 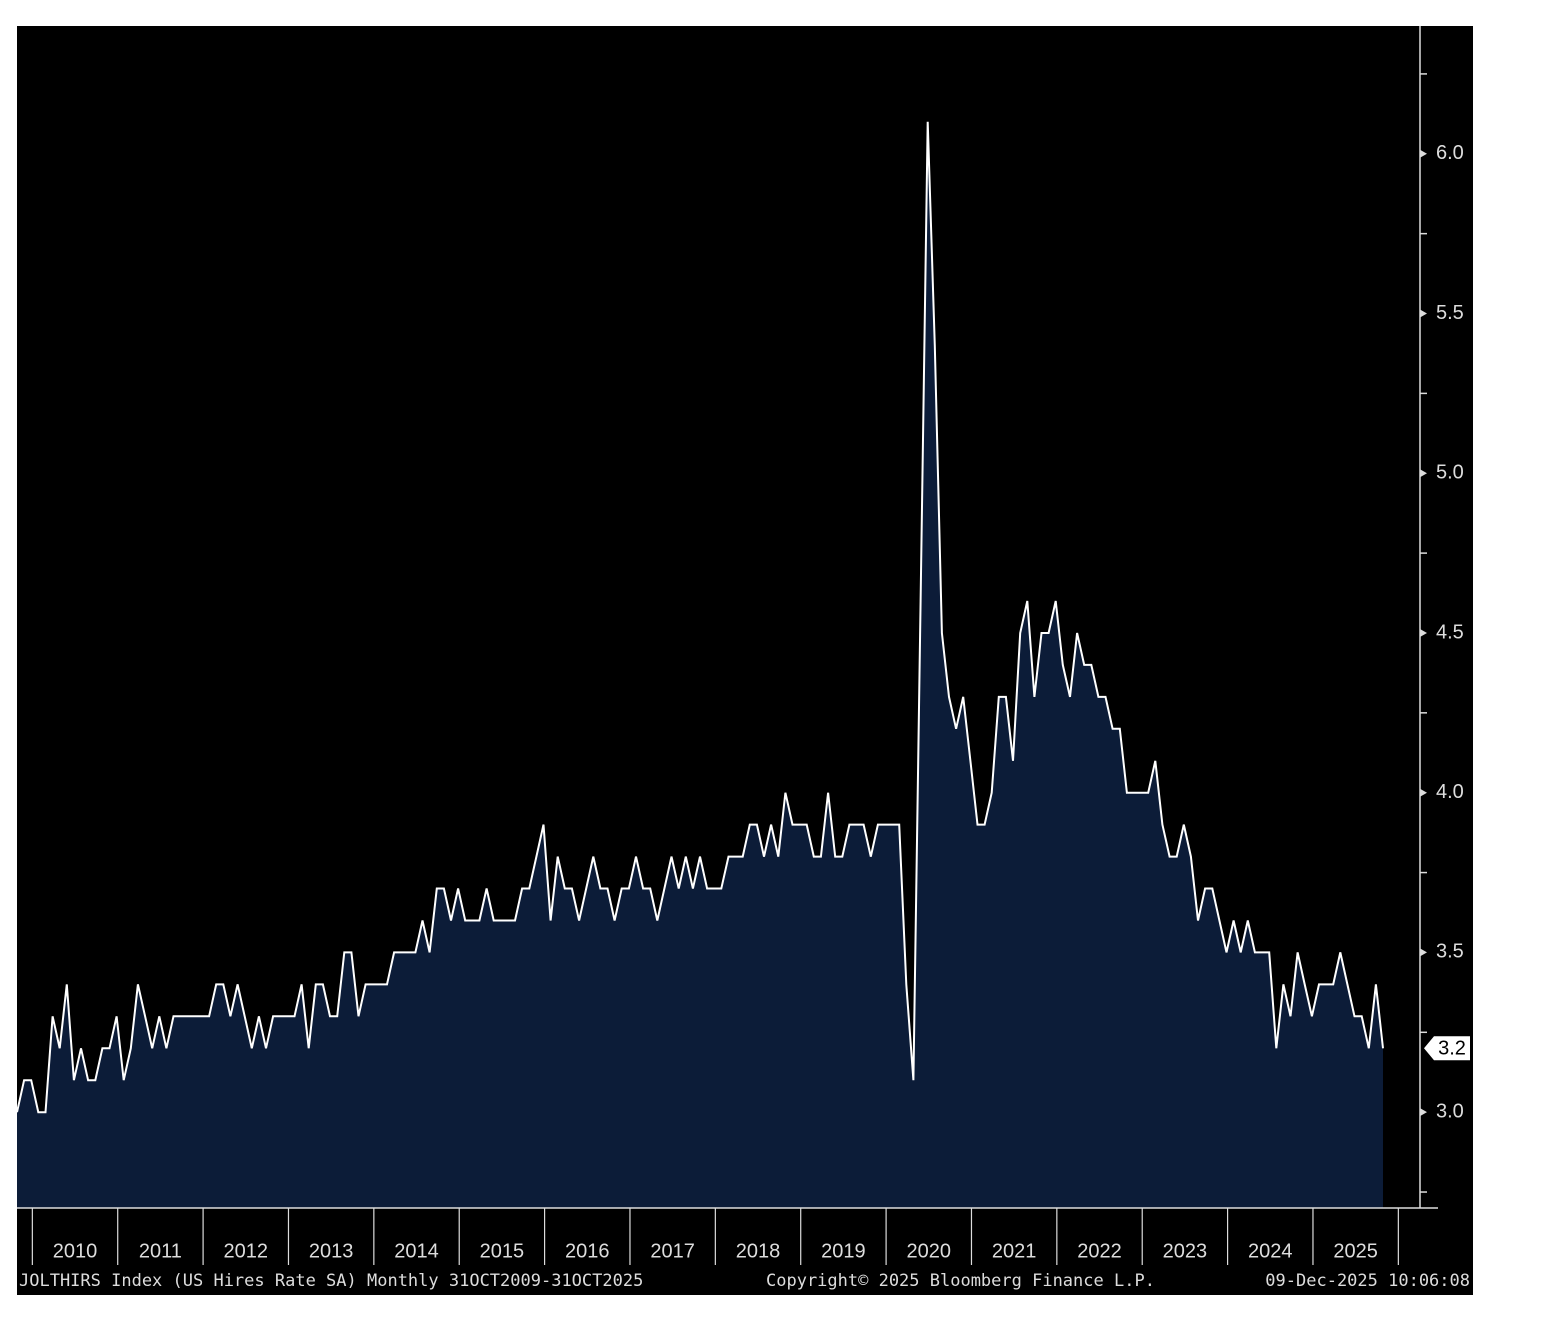 I want to click on y-tick-label: 4.0, so click(x=1450, y=792).